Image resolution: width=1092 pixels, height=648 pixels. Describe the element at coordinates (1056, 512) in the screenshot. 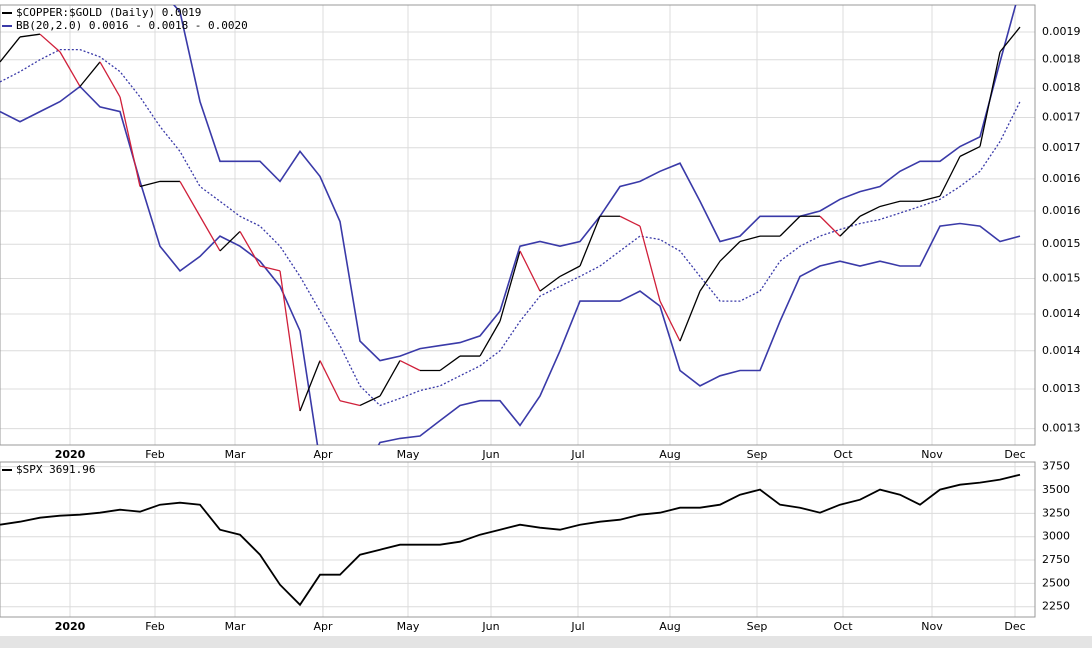

I see `y-tick-label: 3250` at that location.